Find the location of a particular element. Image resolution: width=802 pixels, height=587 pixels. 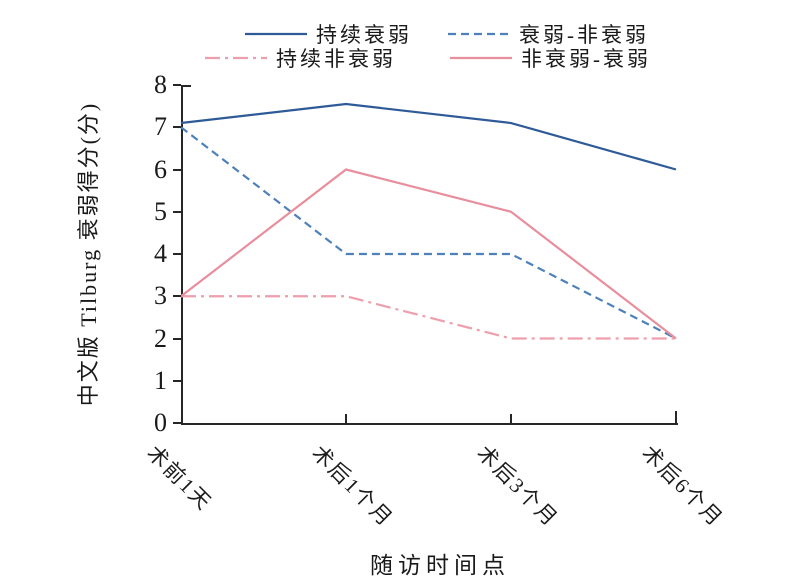

y-tick-label: 1 is located at coordinates (160, 380).